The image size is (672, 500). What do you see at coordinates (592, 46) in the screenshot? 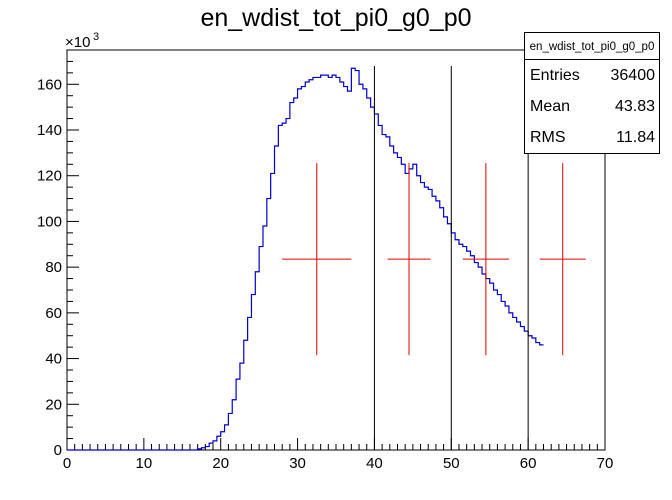
I see `stats-name: en_wdist_tot_pi0_g0_p0` at bounding box center [592, 46].